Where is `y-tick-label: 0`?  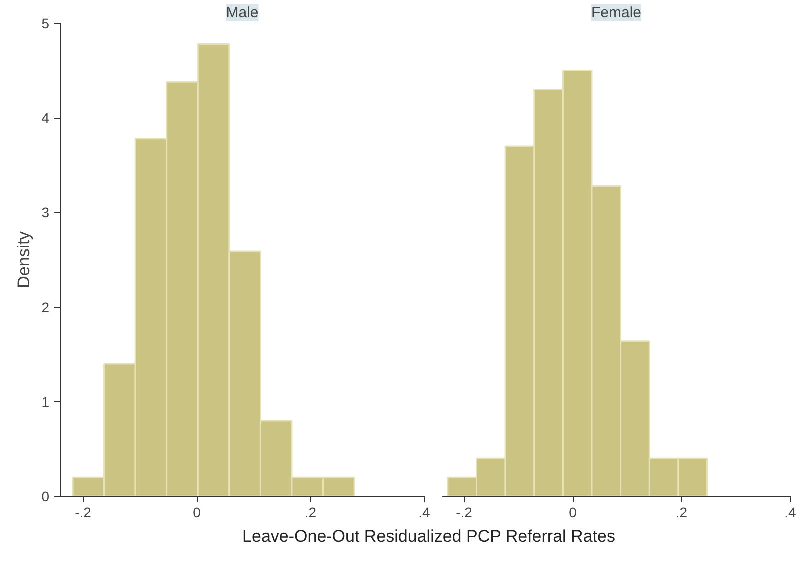
y-tick-label: 0 is located at coordinates (46, 496).